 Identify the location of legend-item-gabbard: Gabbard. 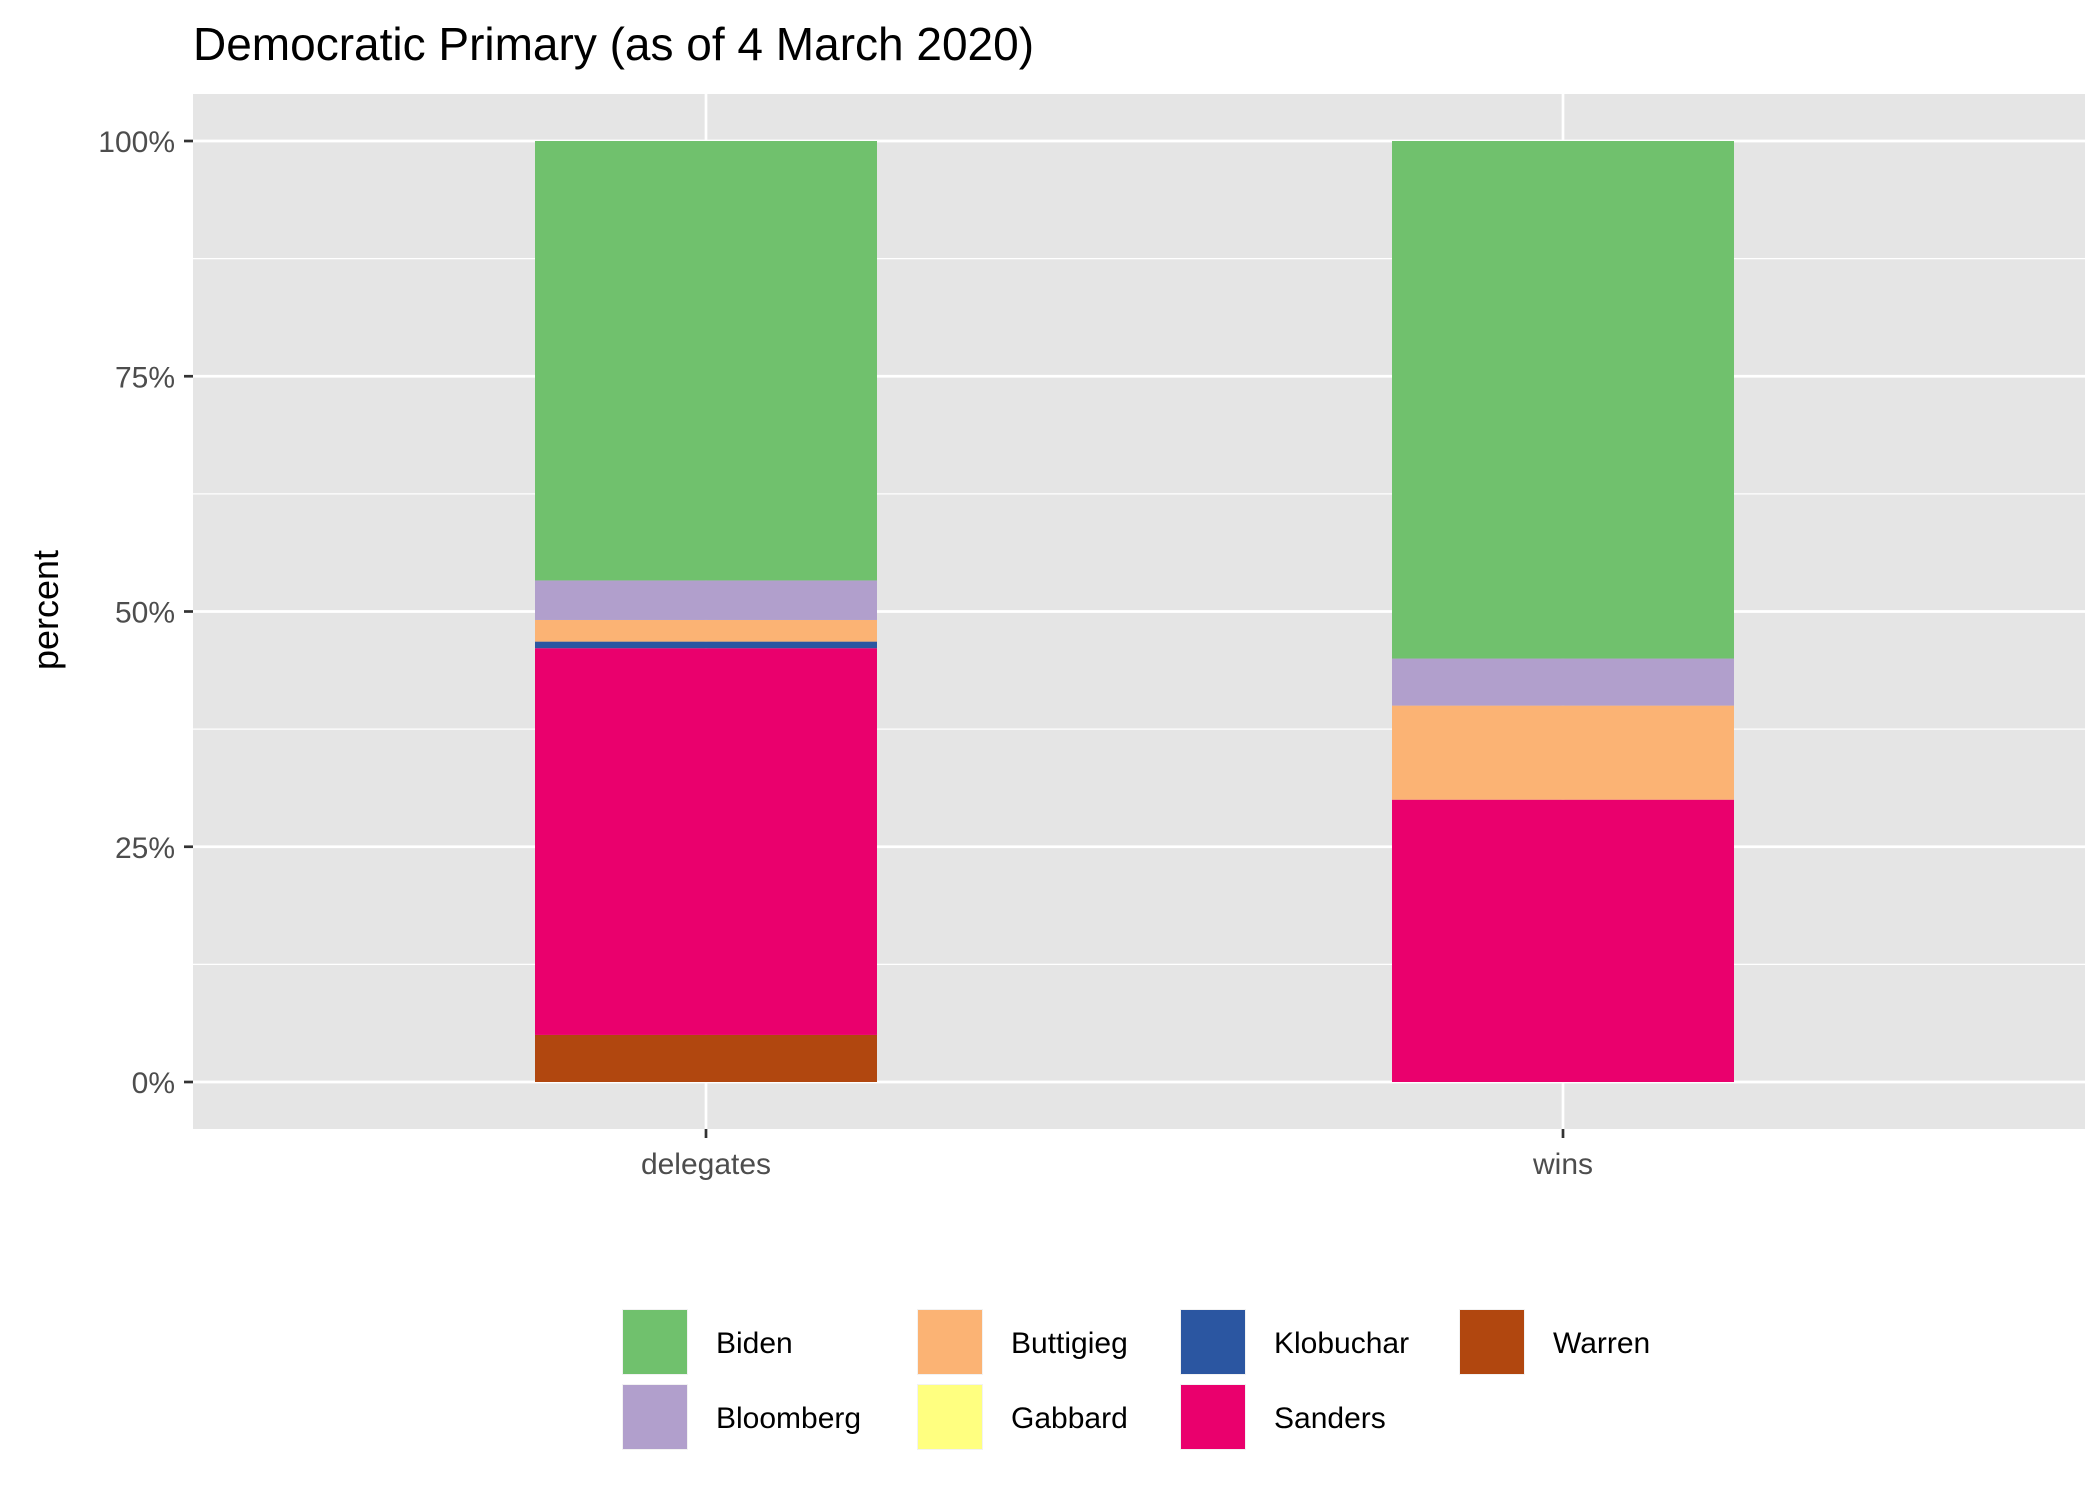
(1022, 1417).